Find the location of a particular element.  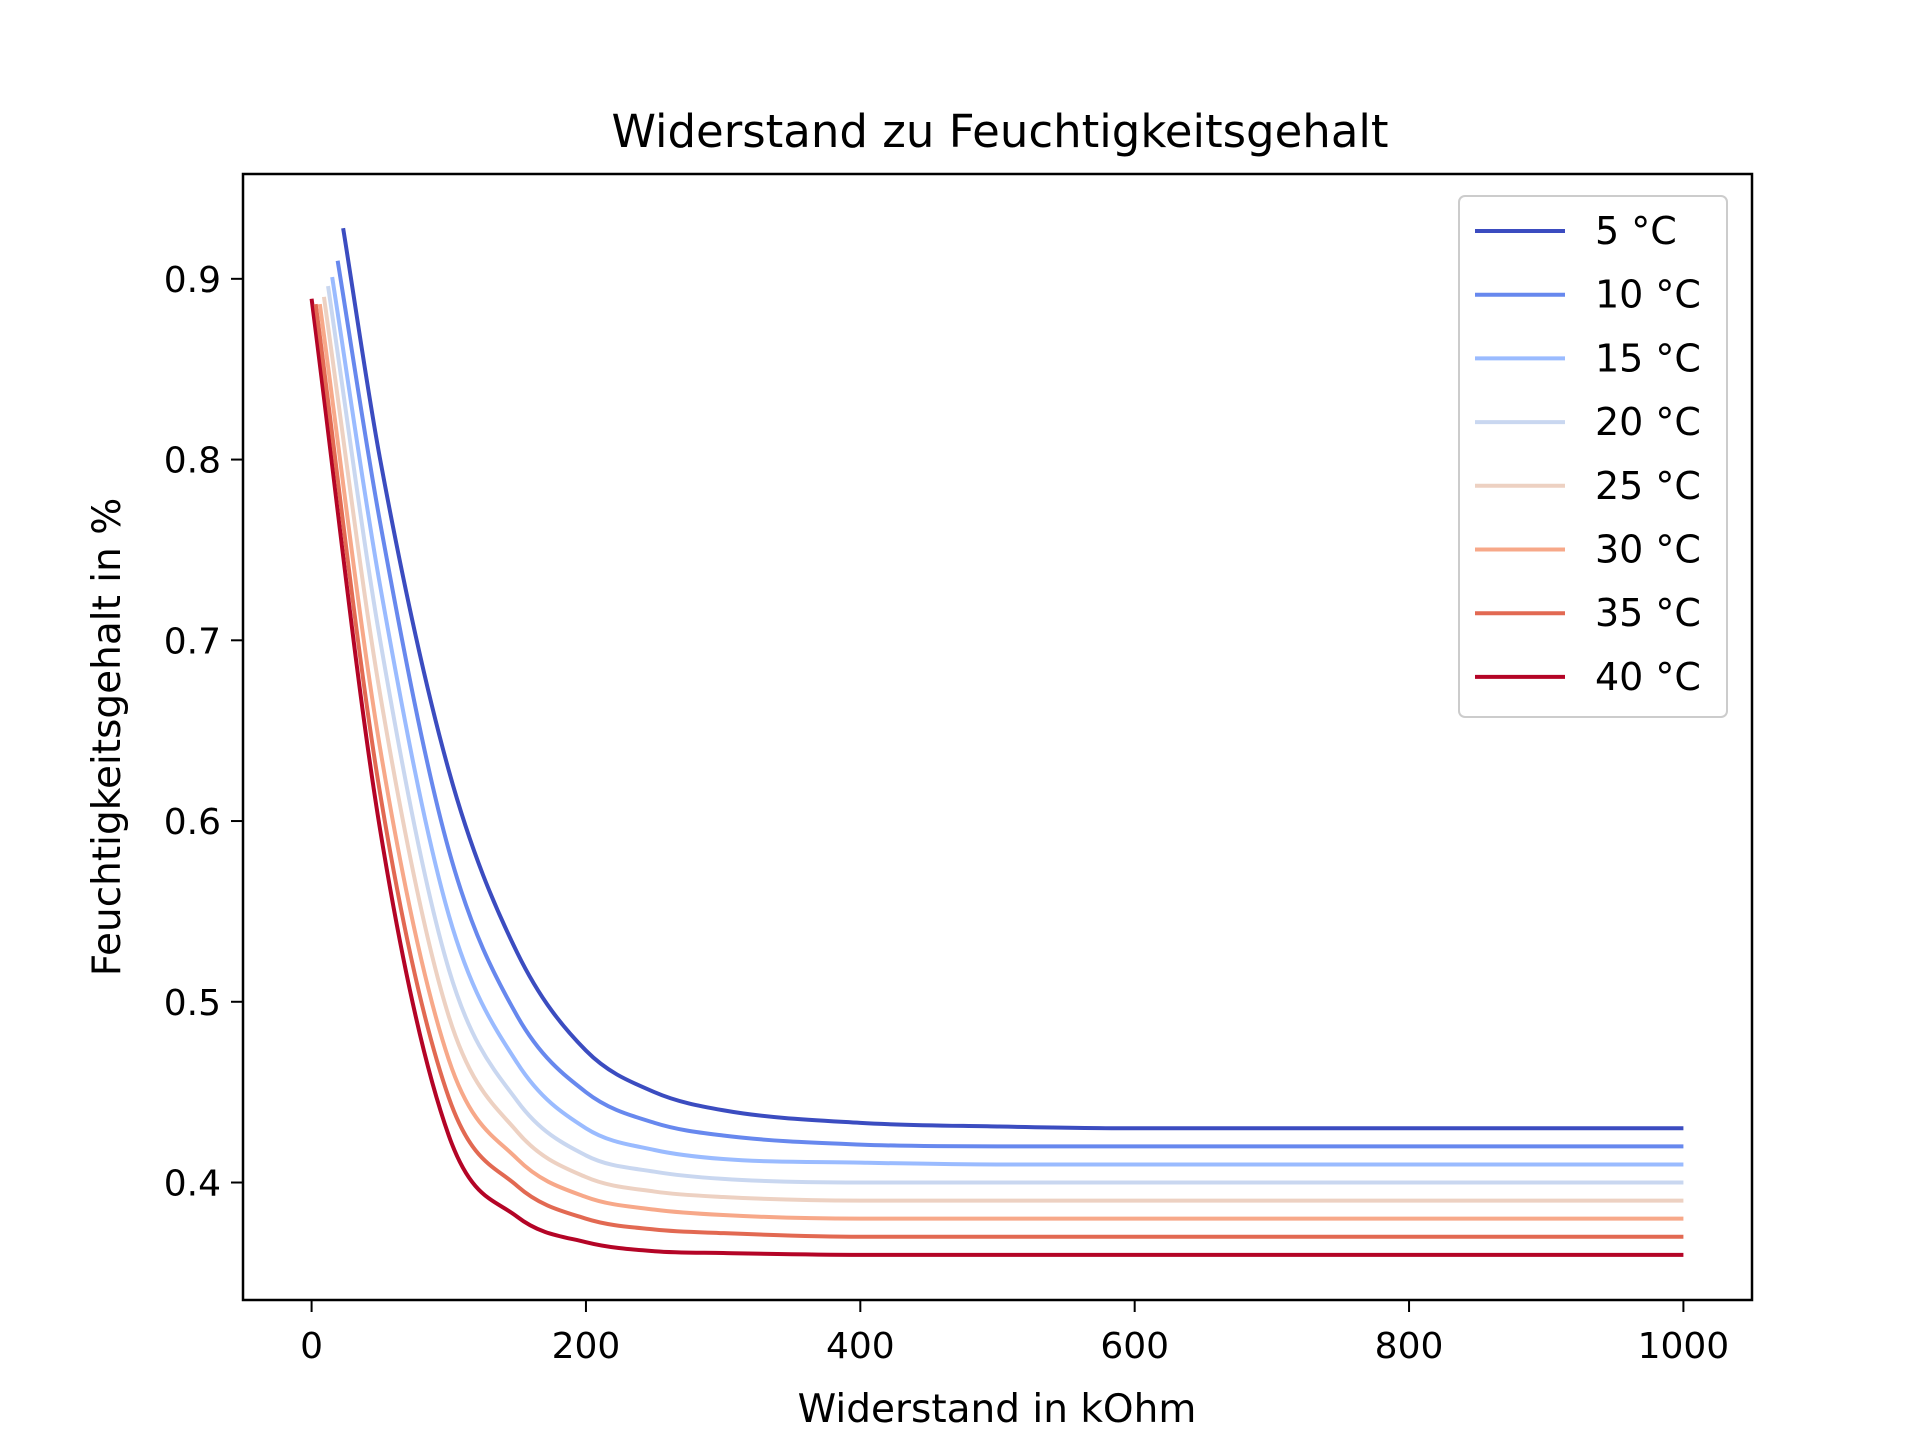

y-axis: 0.4 0.5 0.6 0.7 0.8 0.9 is located at coordinates (203, 732).